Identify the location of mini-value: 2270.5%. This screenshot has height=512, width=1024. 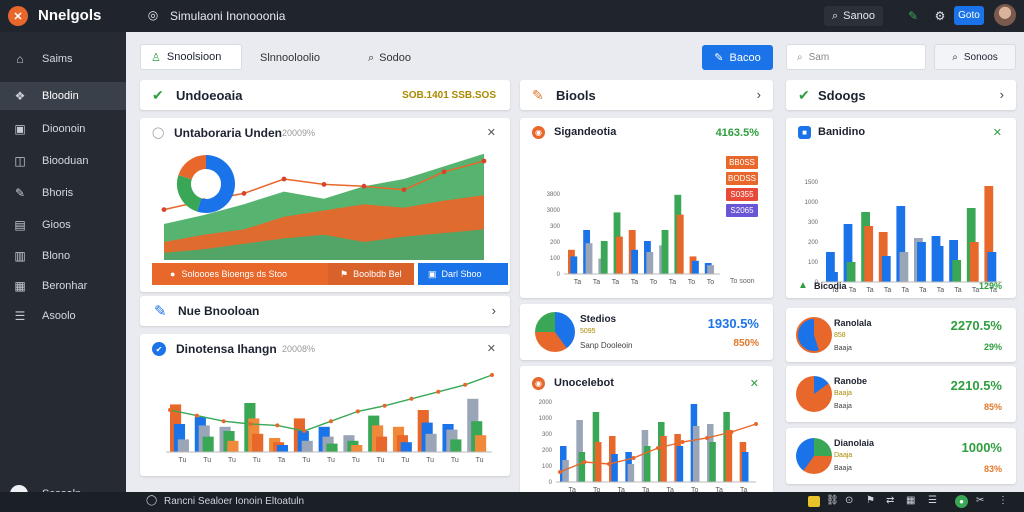
(976, 325).